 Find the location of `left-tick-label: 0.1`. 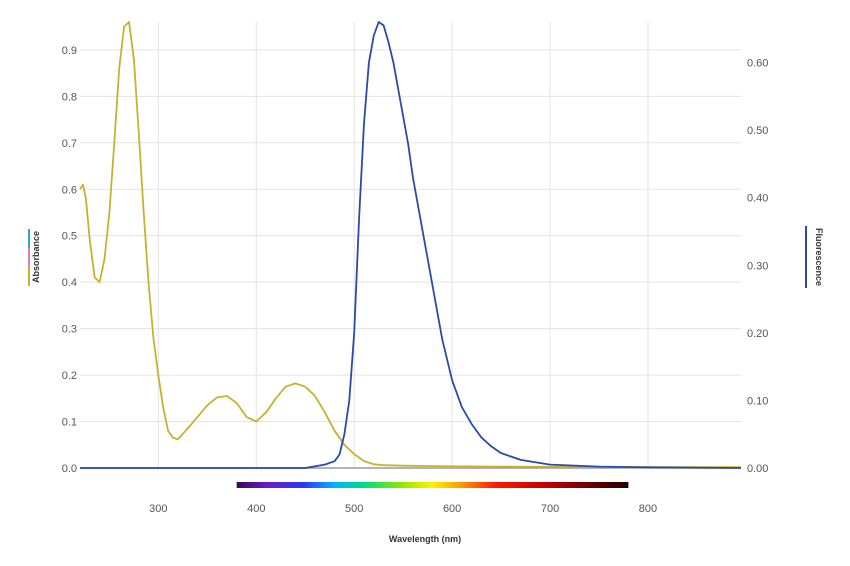

left-tick-label: 0.1 is located at coordinates (69, 423).